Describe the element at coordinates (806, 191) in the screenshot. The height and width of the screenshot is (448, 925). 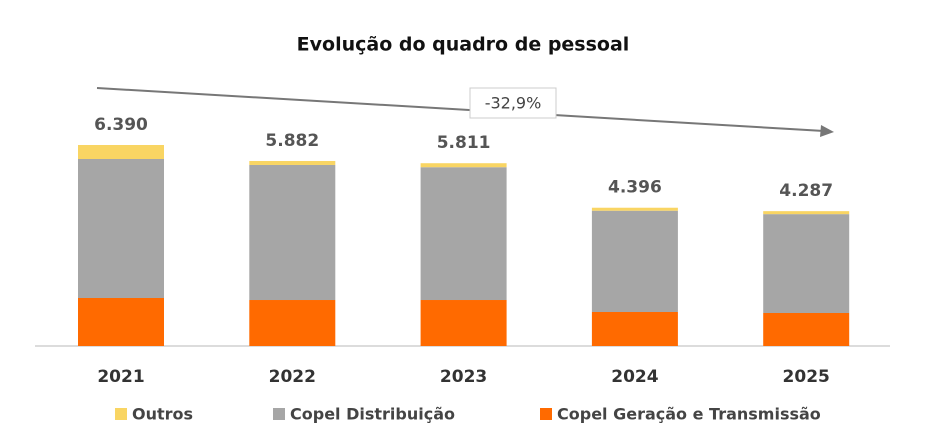
I see `total-label: 4.287` at that location.